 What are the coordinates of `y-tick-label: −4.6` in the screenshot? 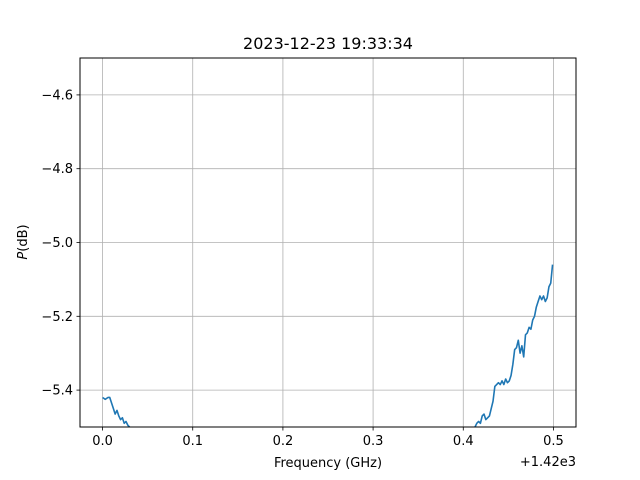 It's located at (57, 95).